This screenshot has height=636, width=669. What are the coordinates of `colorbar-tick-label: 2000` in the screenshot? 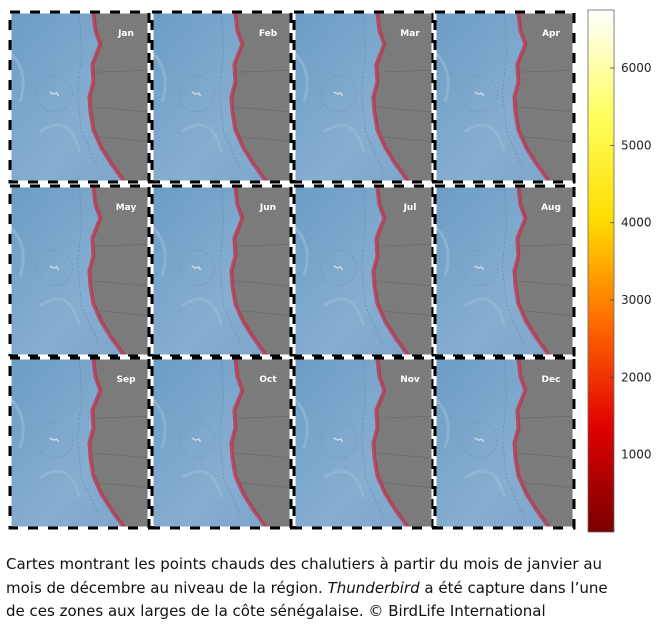 It's located at (636, 377).